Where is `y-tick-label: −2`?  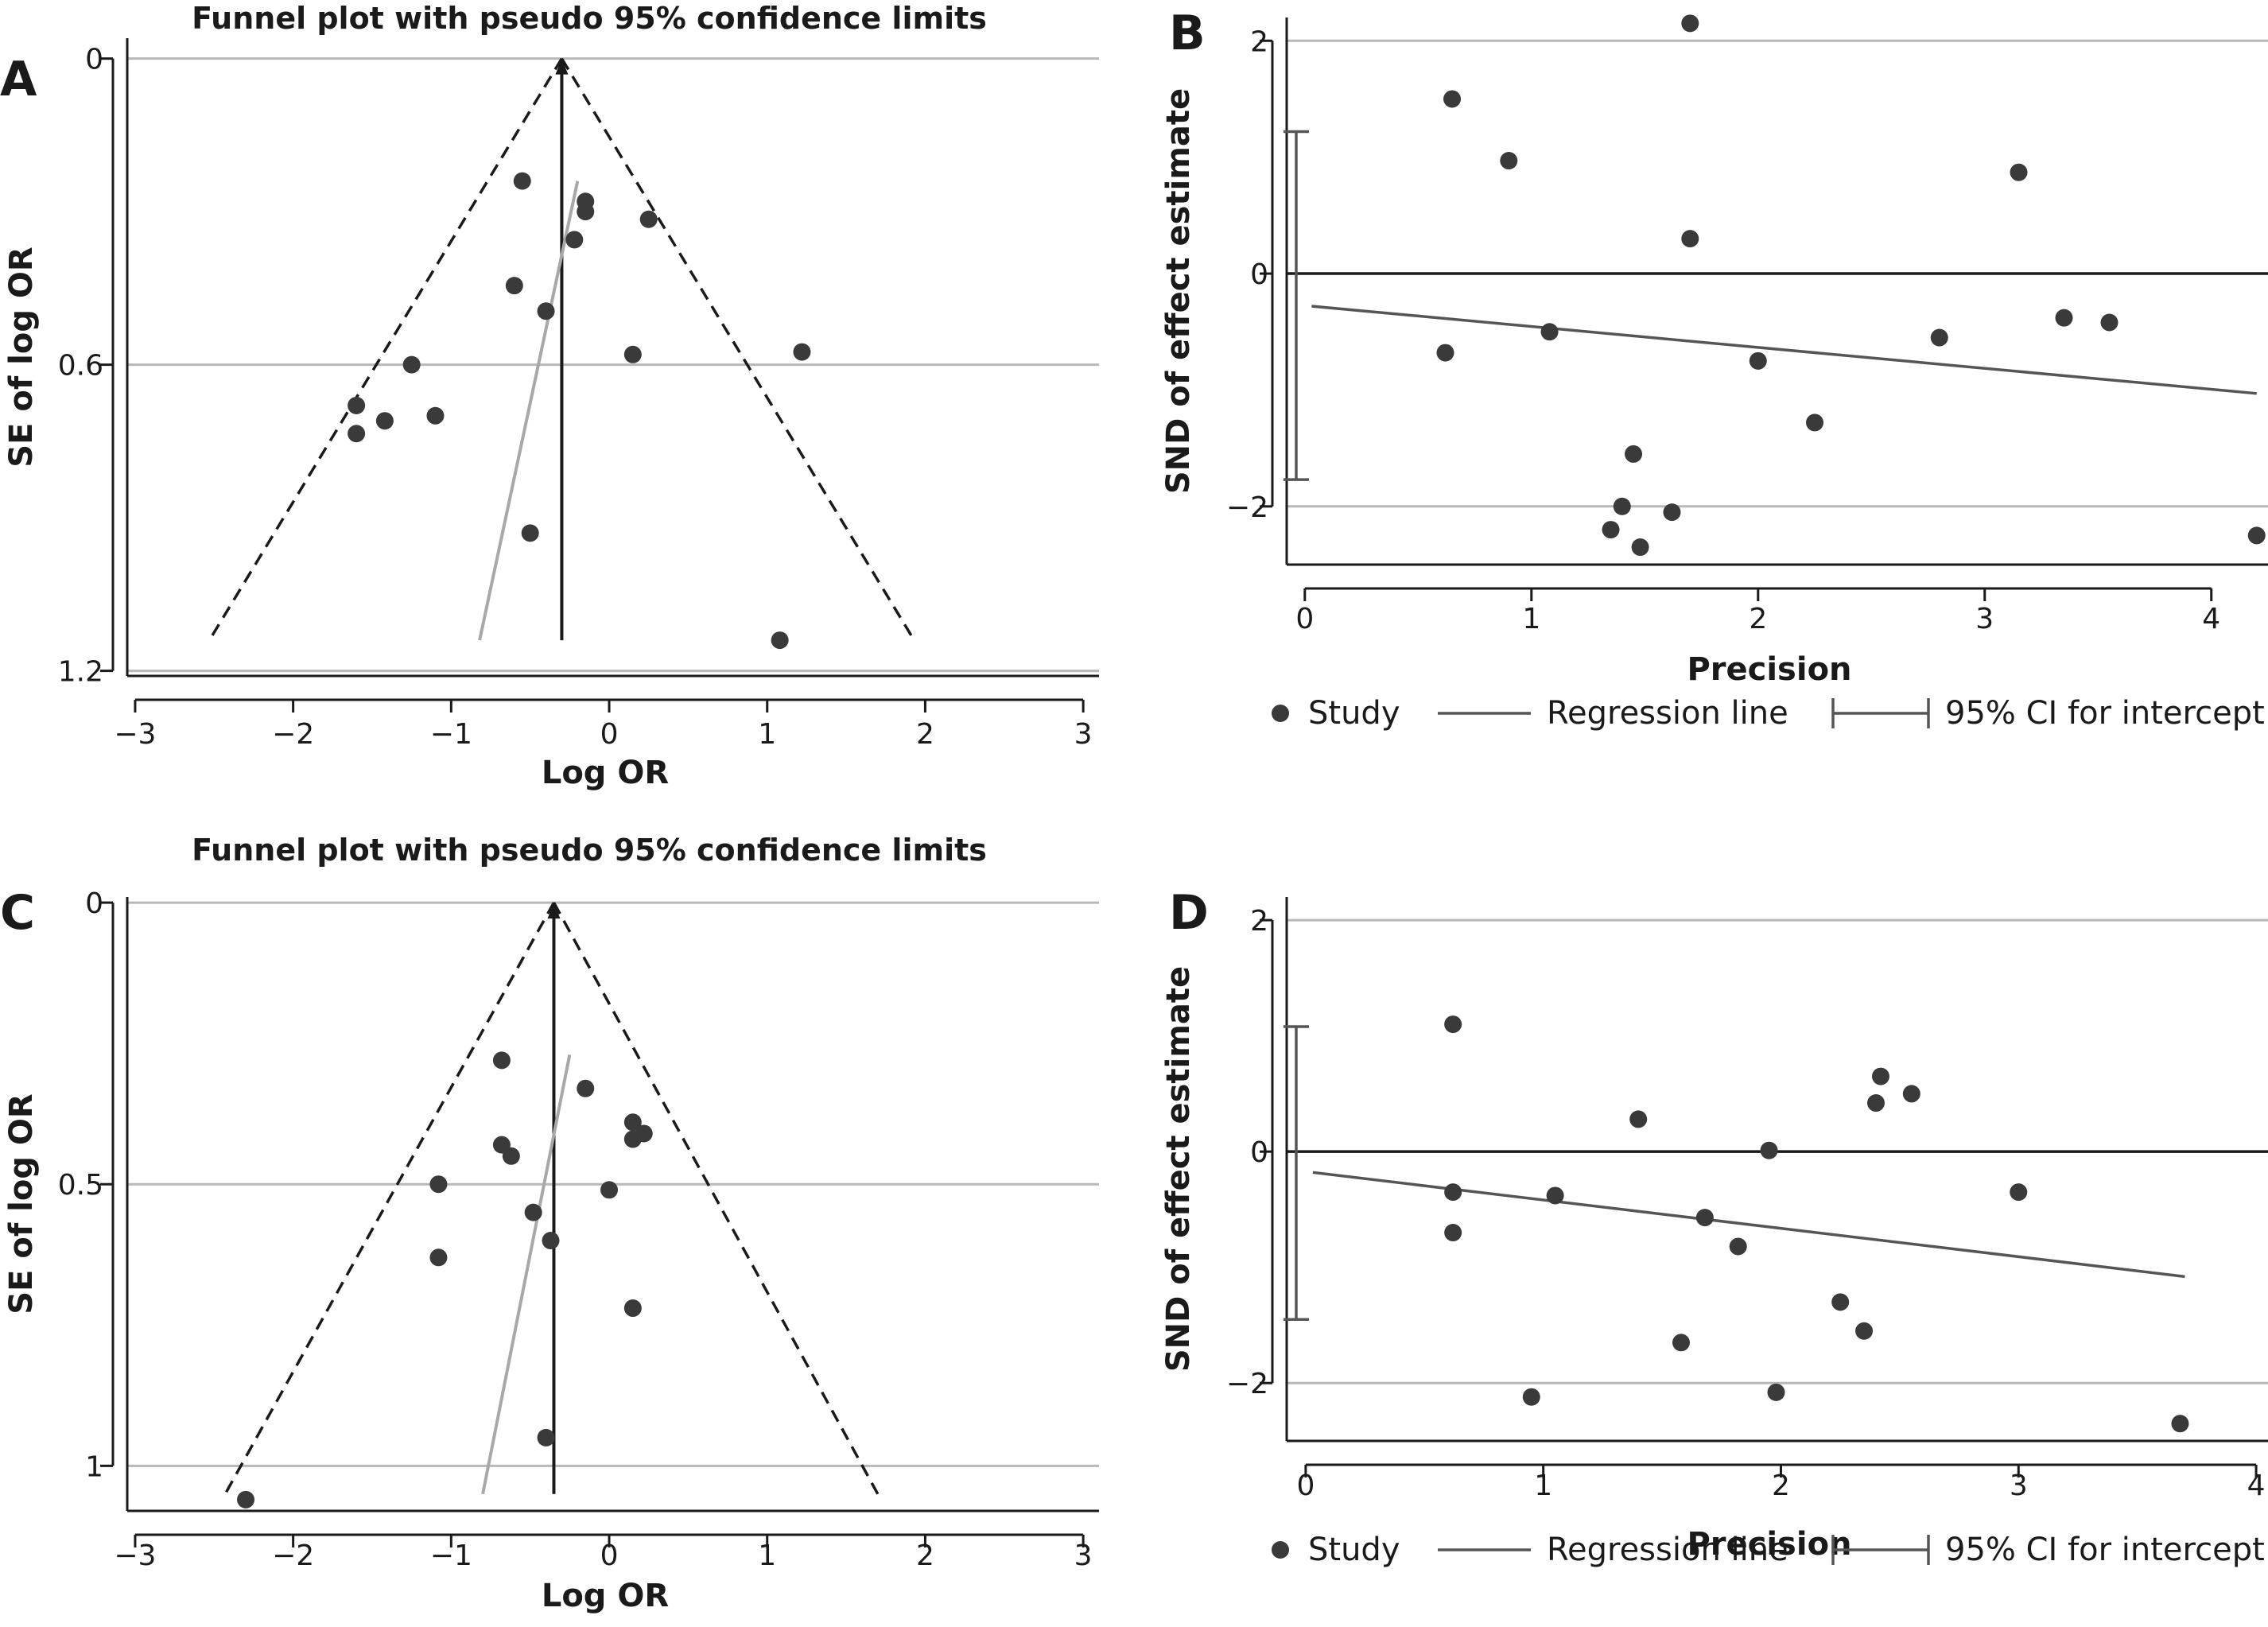
y-tick-label: −2 is located at coordinates (1247, 507).